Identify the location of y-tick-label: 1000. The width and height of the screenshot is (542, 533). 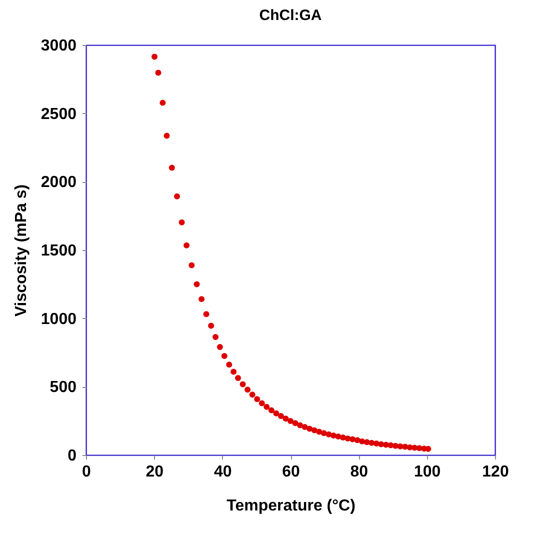
(58, 319).